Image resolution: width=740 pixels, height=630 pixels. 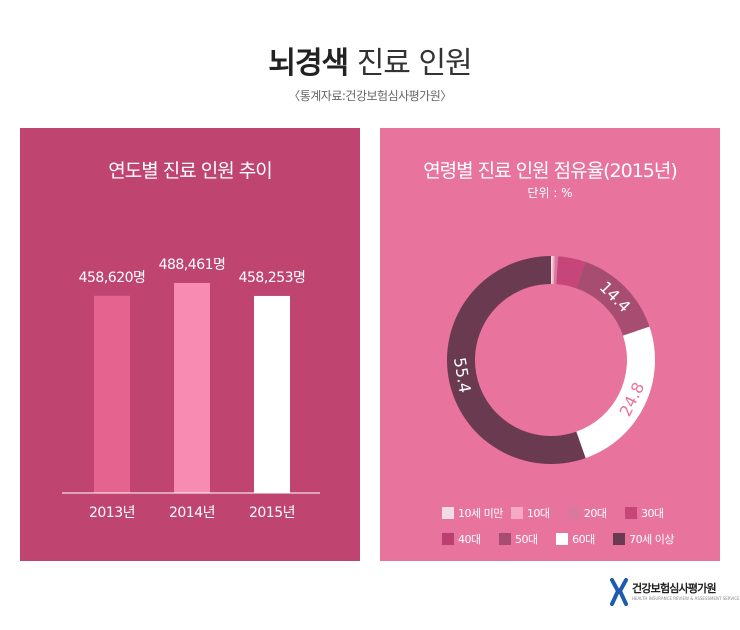 What do you see at coordinates (190, 171) in the screenshot?
I see `bar-chart-title: 연도별 진료 인원 추이` at bounding box center [190, 171].